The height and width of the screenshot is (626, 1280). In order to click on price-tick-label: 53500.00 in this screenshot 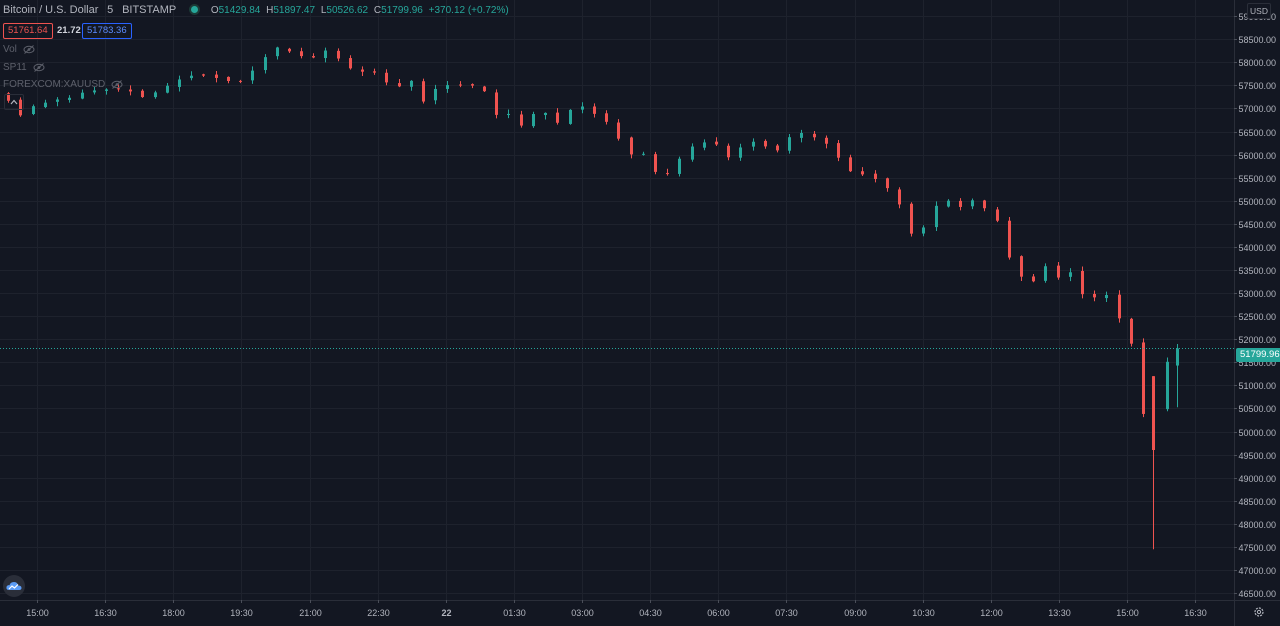, I will do `click(1257, 271)`.